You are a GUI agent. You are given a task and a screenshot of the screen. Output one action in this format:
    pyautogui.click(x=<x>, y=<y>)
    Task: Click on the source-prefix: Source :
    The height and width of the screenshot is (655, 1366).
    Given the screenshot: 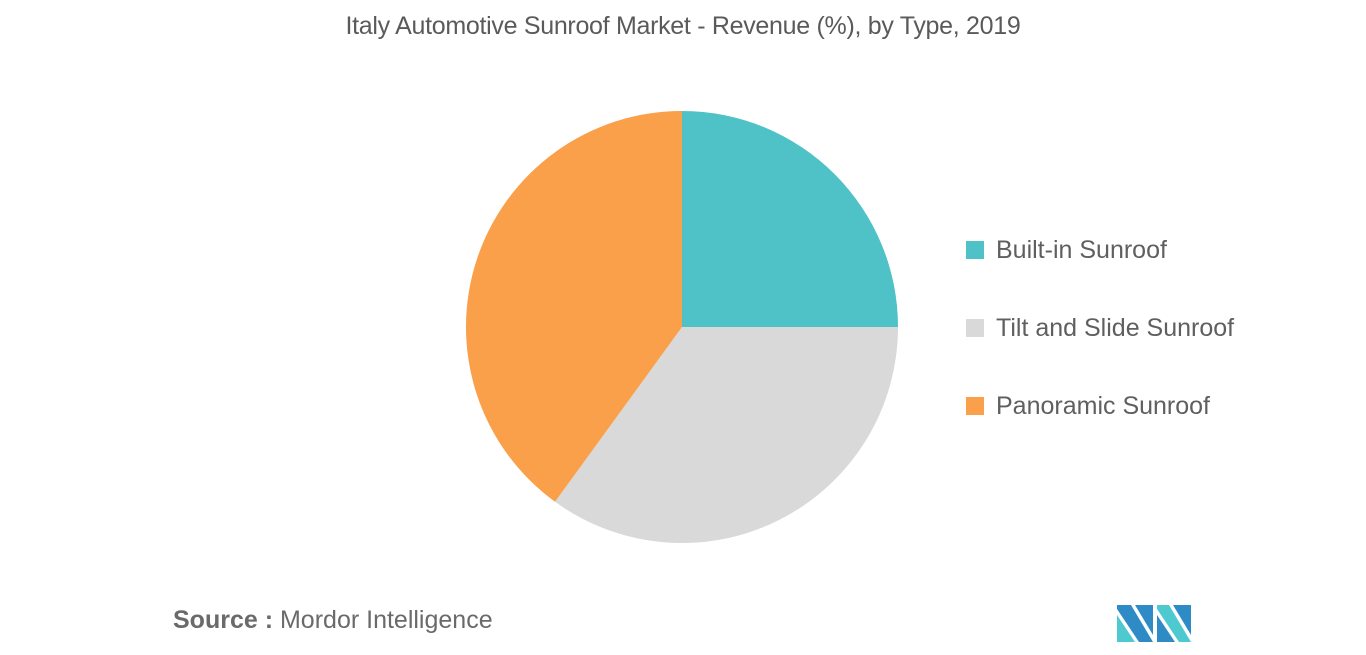 What is the action you would take?
    pyautogui.click(x=223, y=620)
    